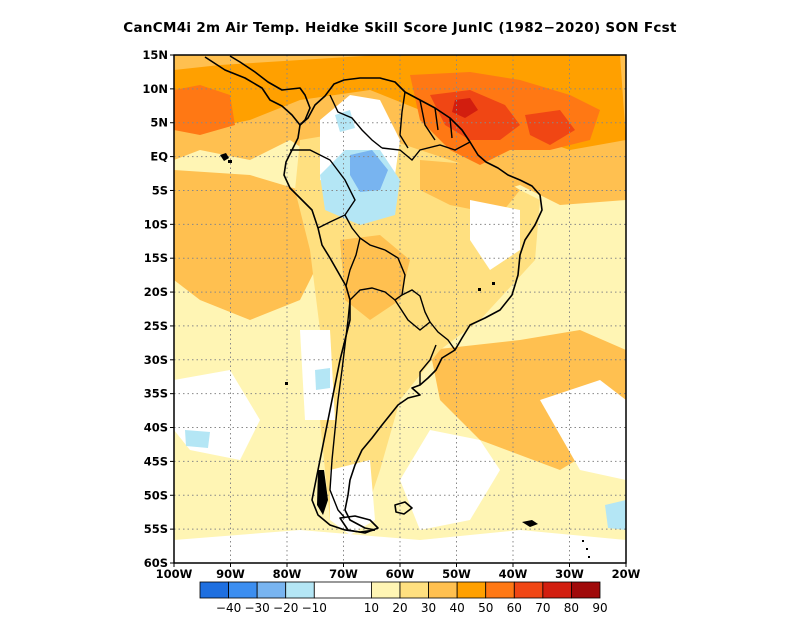  Describe the element at coordinates (450, 480) in the screenshot. I see `white-south-atlantic` at that location.